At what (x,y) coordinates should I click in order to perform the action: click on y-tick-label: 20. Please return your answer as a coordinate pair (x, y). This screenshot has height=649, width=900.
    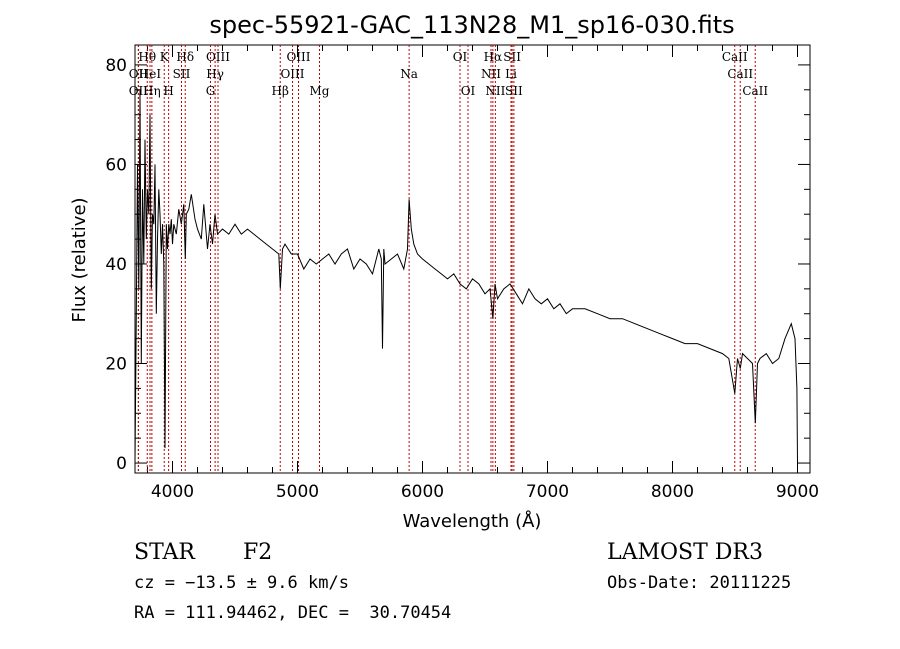
    Looking at the image, I should click on (116, 365).